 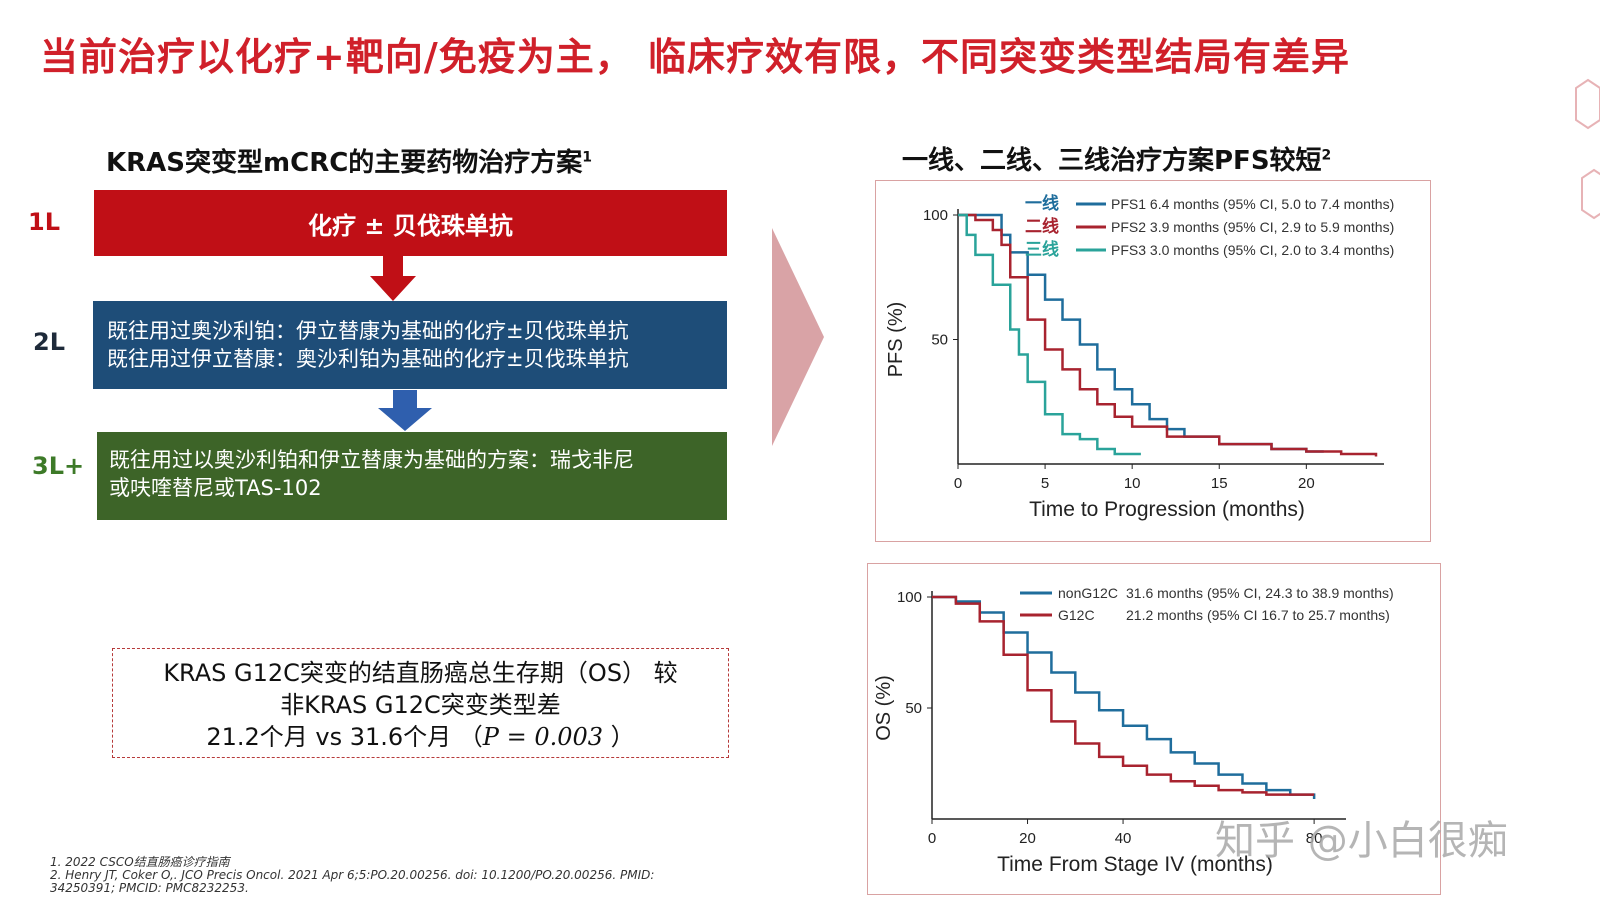 What do you see at coordinates (543, 737) in the screenshot?
I see `p-value: P = 0.003` at bounding box center [543, 737].